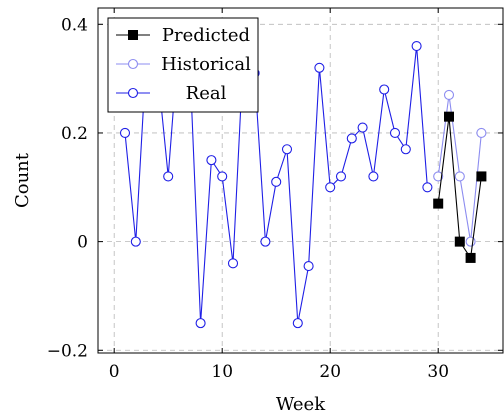  I want to click on y-tick-label: 0, so click(82, 243).